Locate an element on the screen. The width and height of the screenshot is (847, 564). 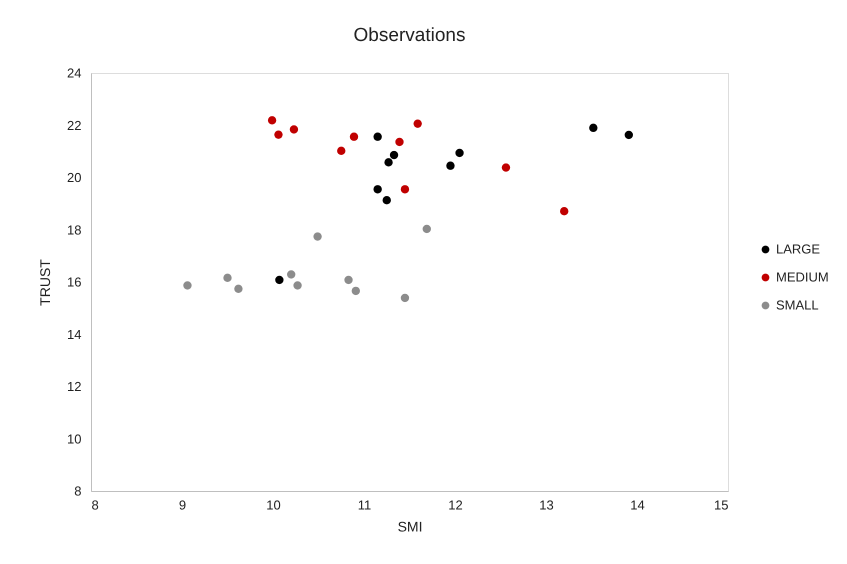
legend-label: MEDIUM is located at coordinates (802, 277).